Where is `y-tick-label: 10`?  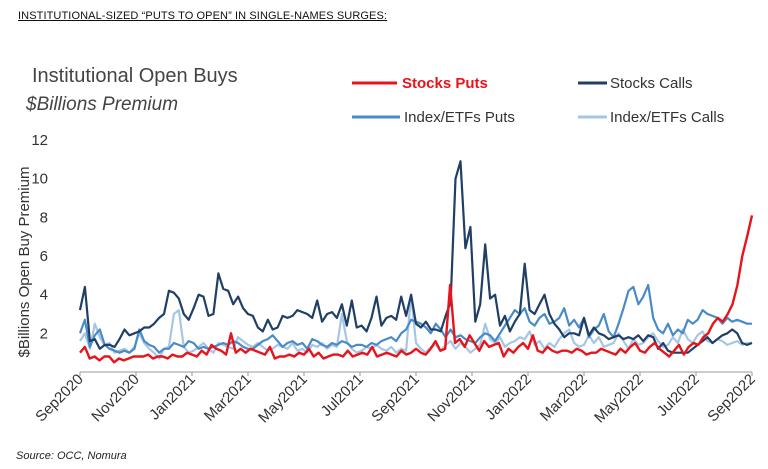 y-tick-label: 10 is located at coordinates (39, 179).